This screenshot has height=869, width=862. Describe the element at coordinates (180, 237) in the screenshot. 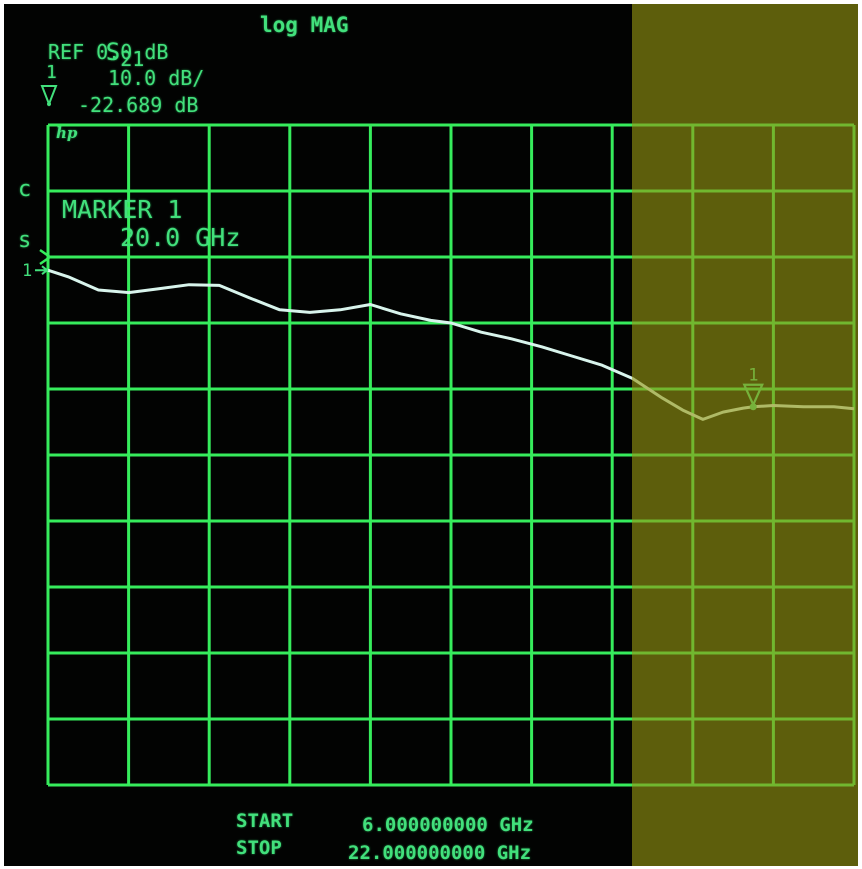

I see `marker-frequency: 20.0 GHz` at that location.